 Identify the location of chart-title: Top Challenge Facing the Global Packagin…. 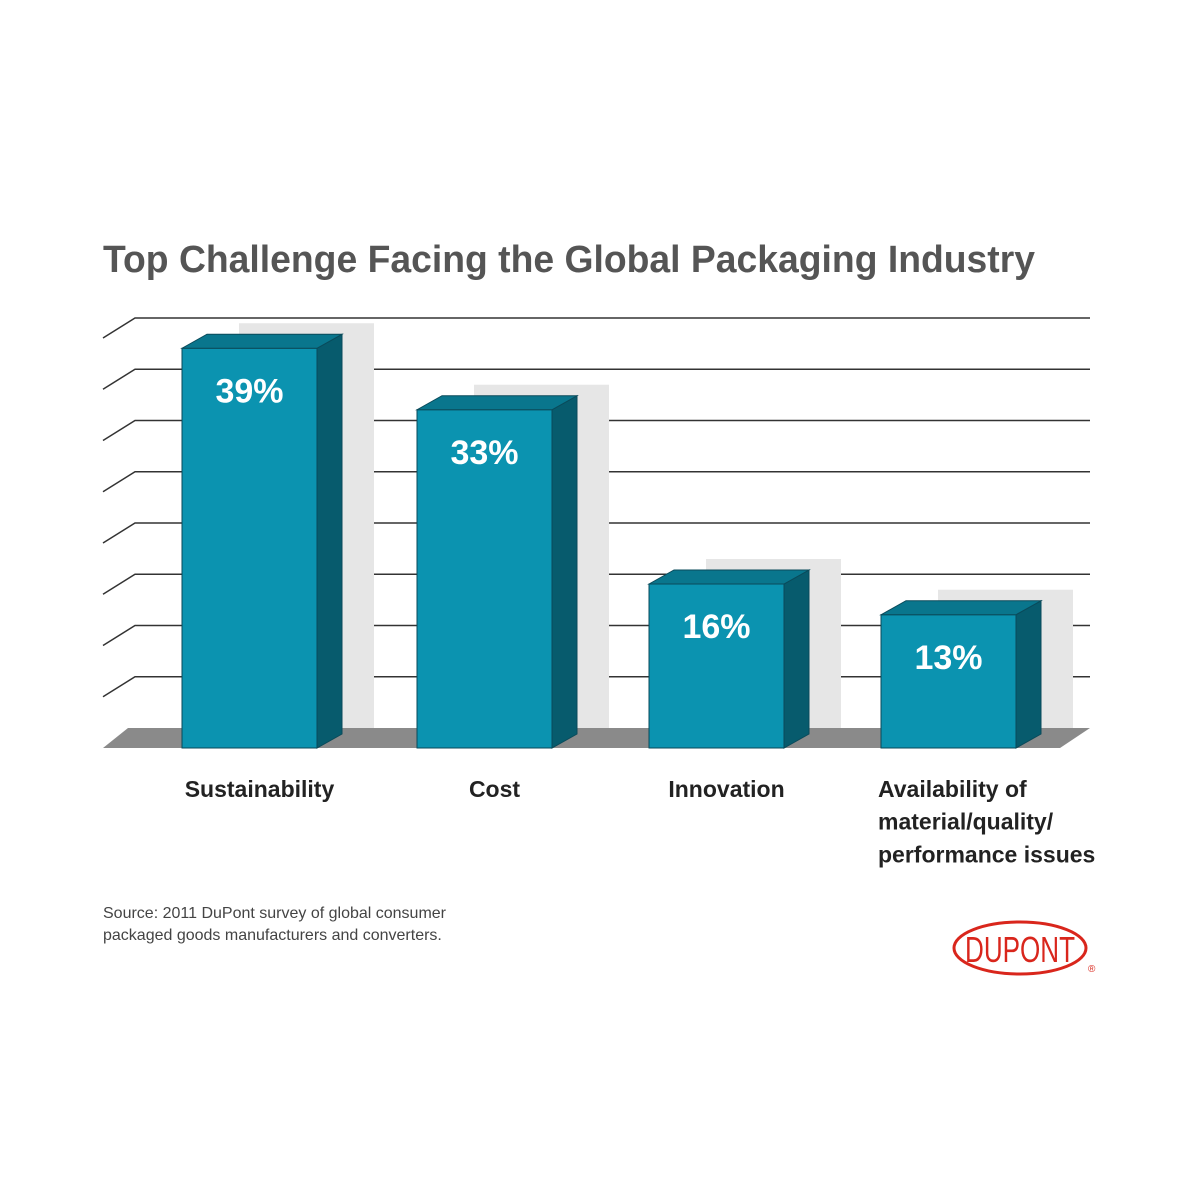
(569, 260).